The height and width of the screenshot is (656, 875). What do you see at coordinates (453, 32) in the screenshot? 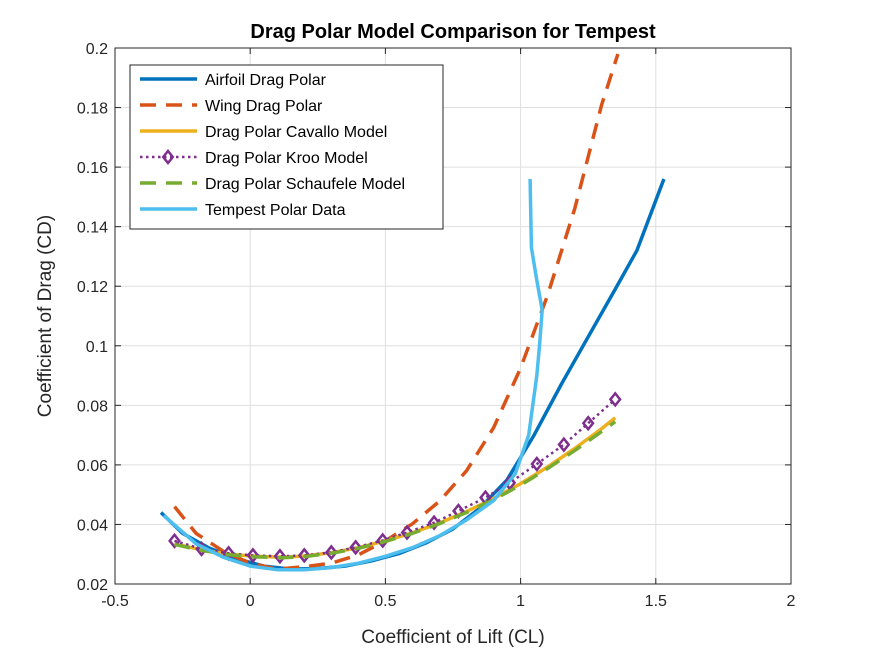
I see `chart-title: Drag Polar Model Comparison for Tempest` at bounding box center [453, 32].